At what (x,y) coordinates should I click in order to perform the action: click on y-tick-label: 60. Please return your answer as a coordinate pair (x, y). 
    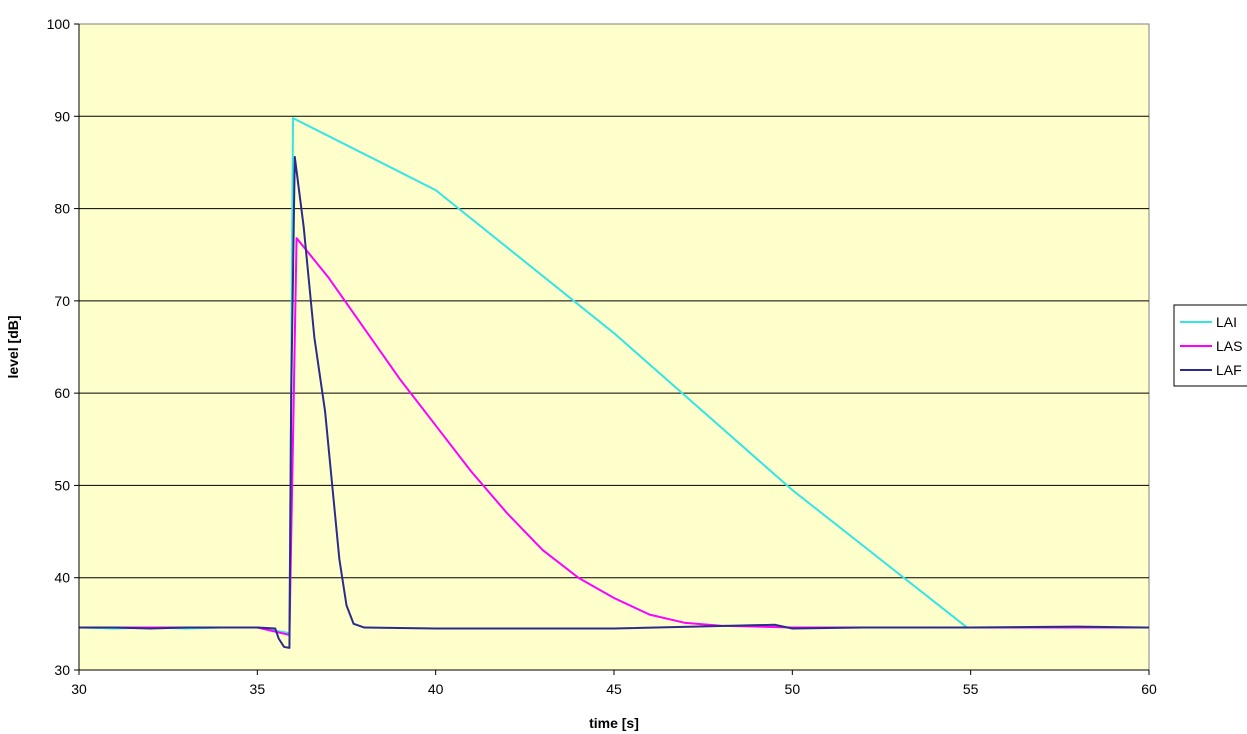
    Looking at the image, I should click on (62, 393).